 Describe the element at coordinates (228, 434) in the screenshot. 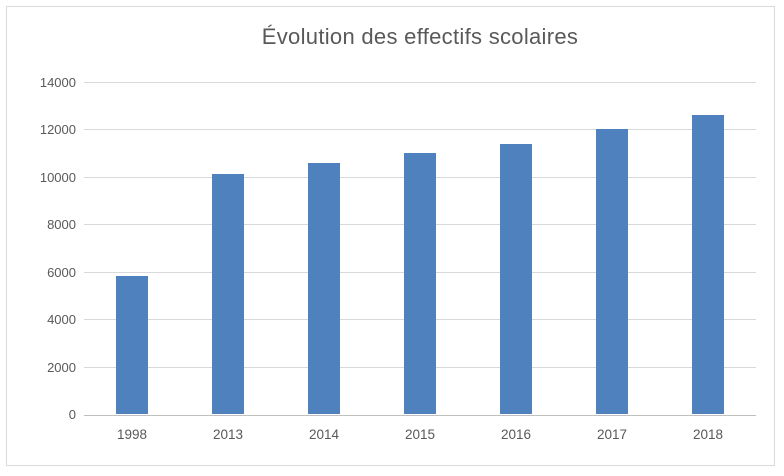

I see `x-axis-tick-label: 2013` at that location.